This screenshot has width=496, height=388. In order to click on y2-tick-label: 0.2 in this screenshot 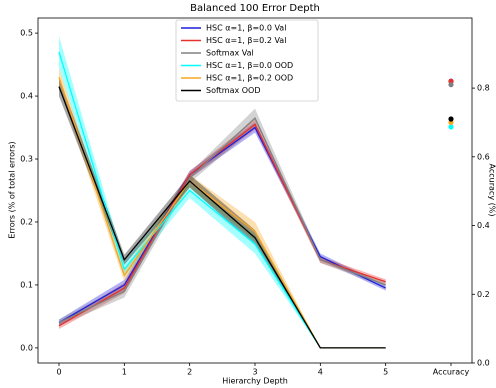, I will do `click(483, 294)`.